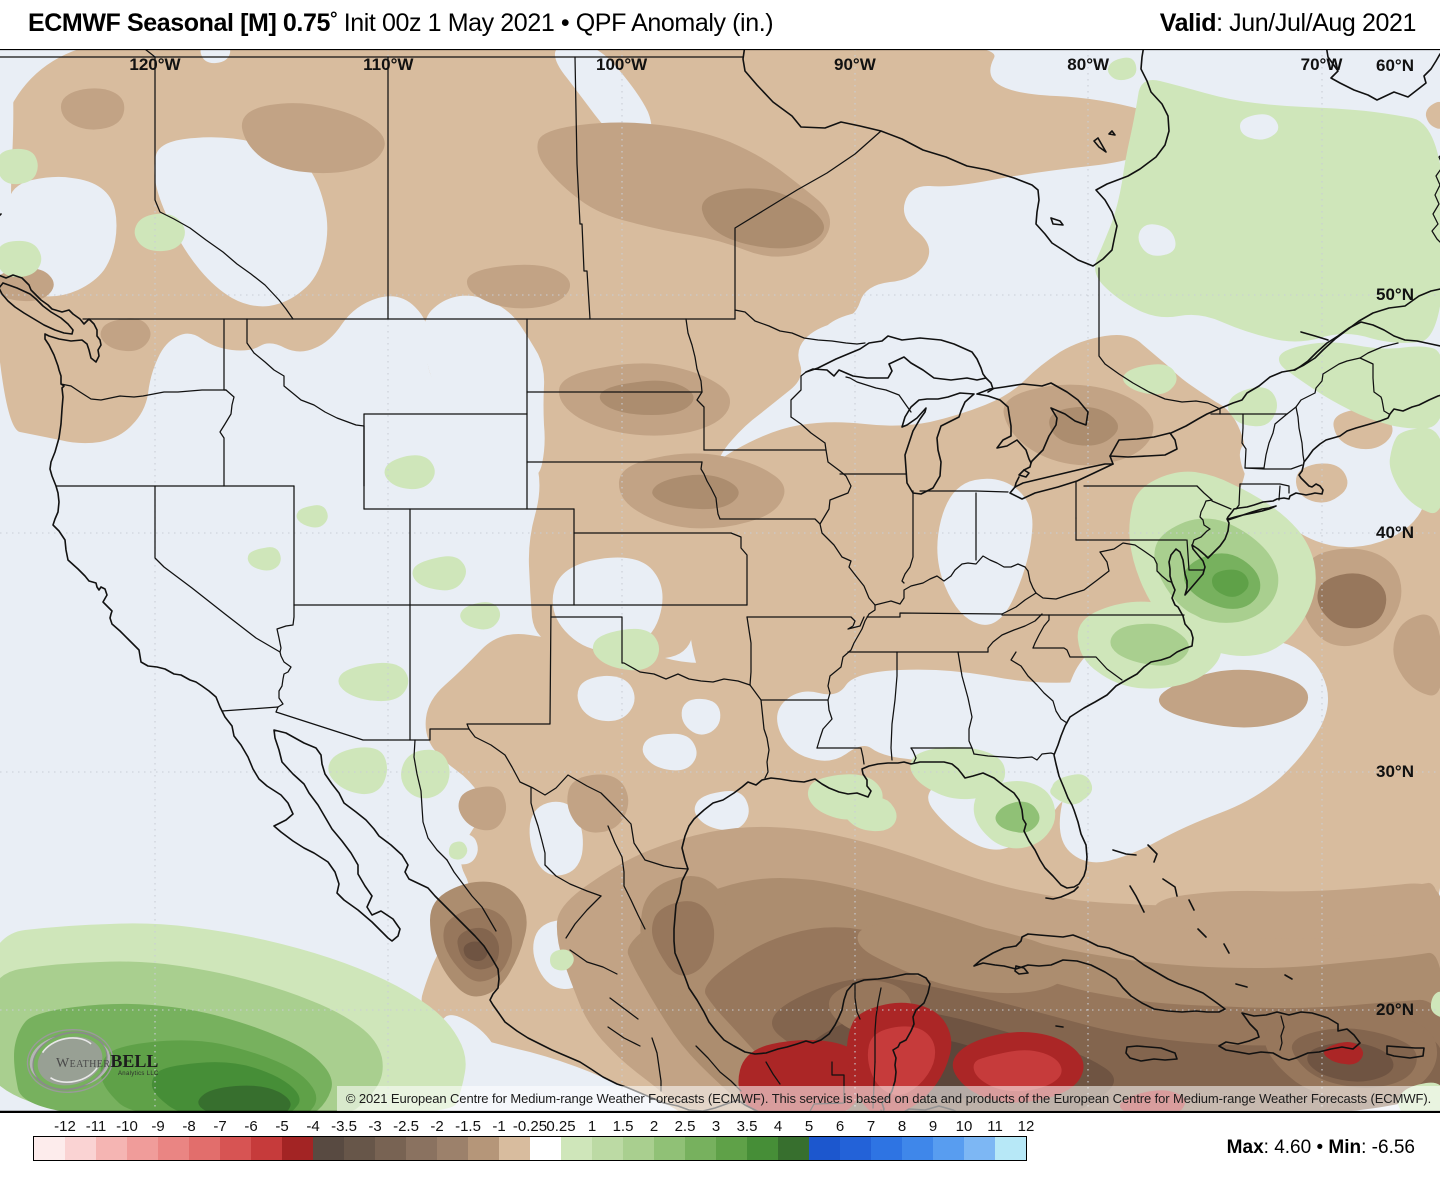 This screenshot has width=1440, height=1182. I want to click on colorbar-tick: -0.25, so click(530, 1126).